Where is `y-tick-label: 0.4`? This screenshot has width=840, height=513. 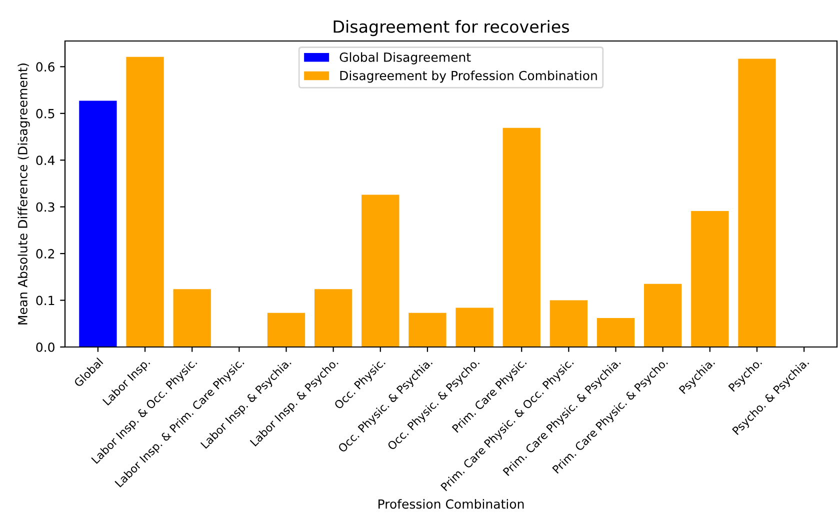 y-tick-label: 0.4 is located at coordinates (45, 161).